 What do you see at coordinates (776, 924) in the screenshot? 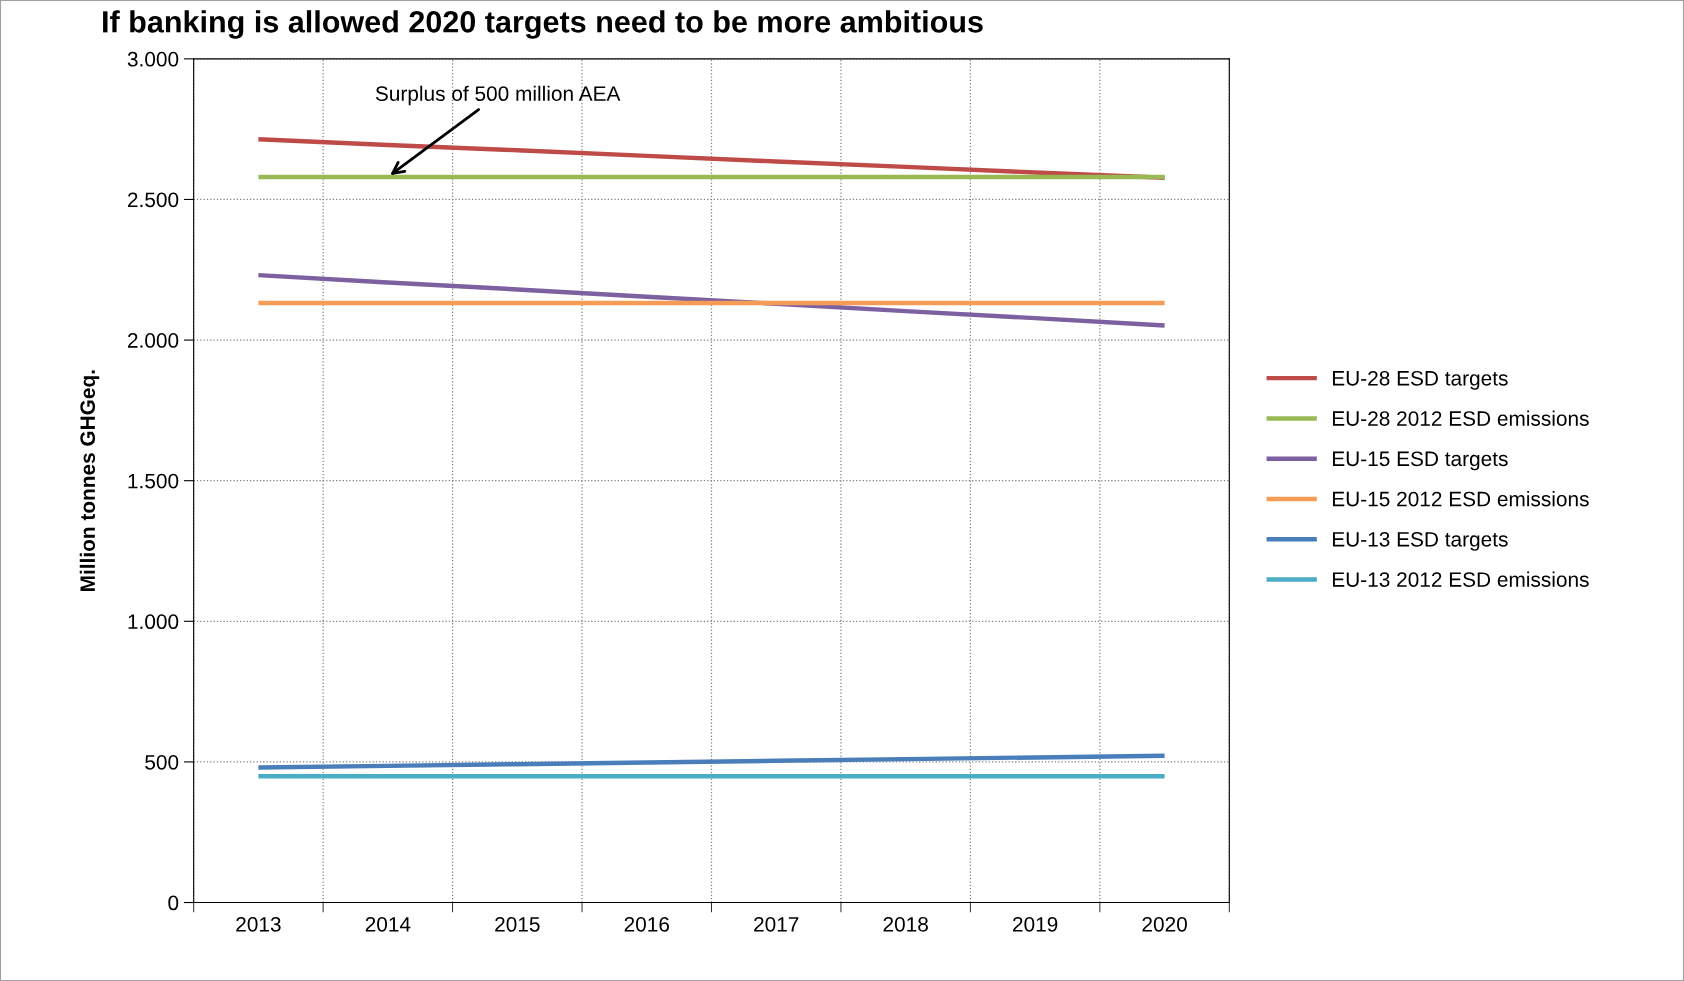
I see `x-tick-label: 2017` at bounding box center [776, 924].